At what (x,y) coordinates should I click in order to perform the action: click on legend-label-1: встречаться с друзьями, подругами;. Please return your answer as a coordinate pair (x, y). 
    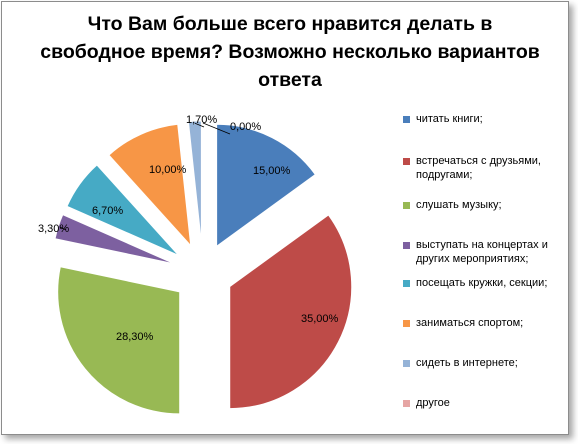
    Looking at the image, I should click on (478, 168).